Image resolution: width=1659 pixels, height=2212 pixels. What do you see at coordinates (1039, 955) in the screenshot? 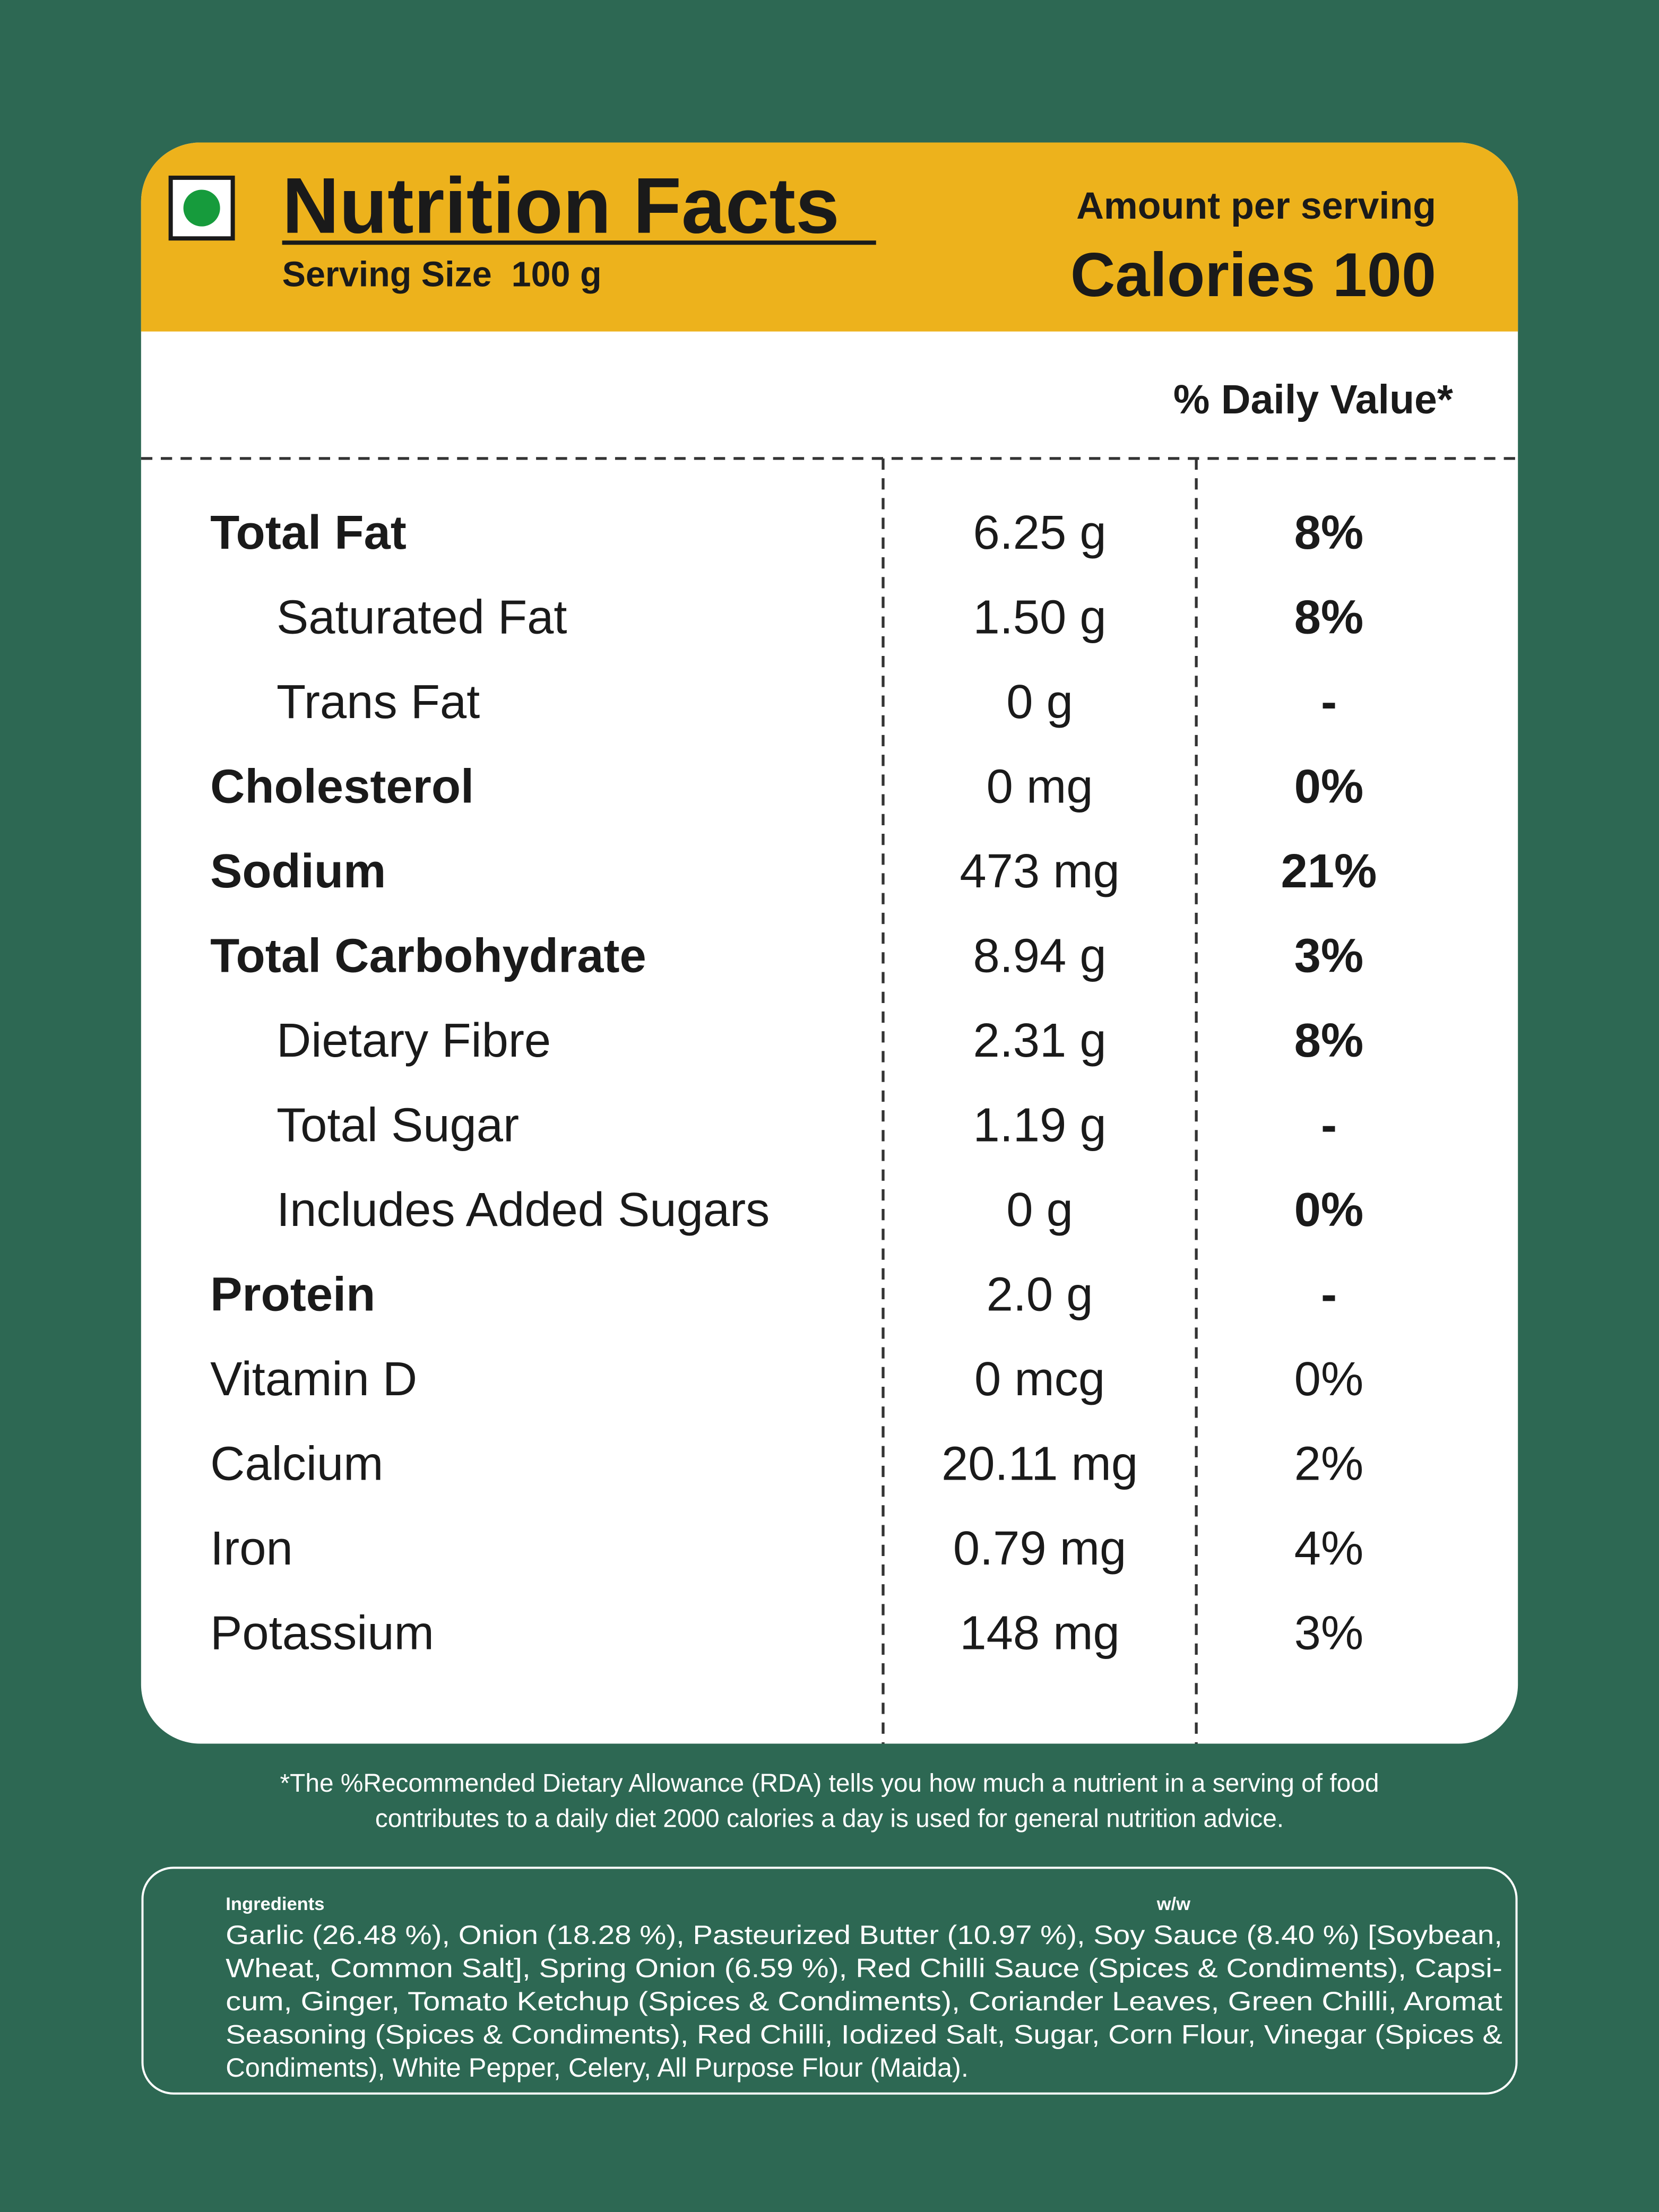
I see `nutrient-amount: 8.94 g` at bounding box center [1039, 955].